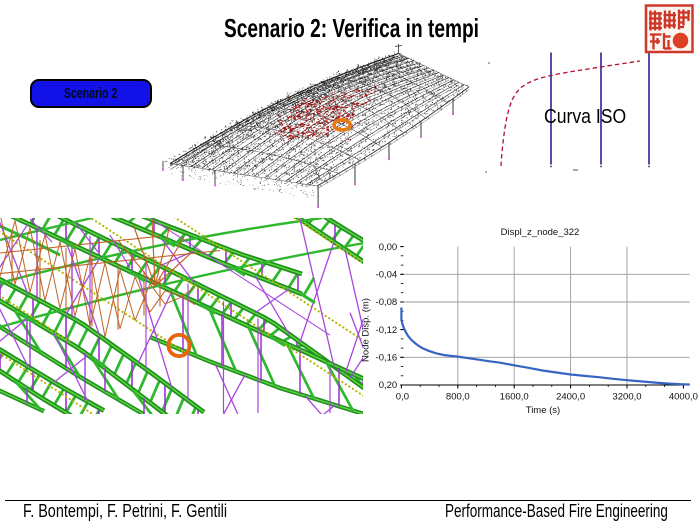  Describe the element at coordinates (458, 397) in the screenshot. I see `svg-text: 800,0` at that location.